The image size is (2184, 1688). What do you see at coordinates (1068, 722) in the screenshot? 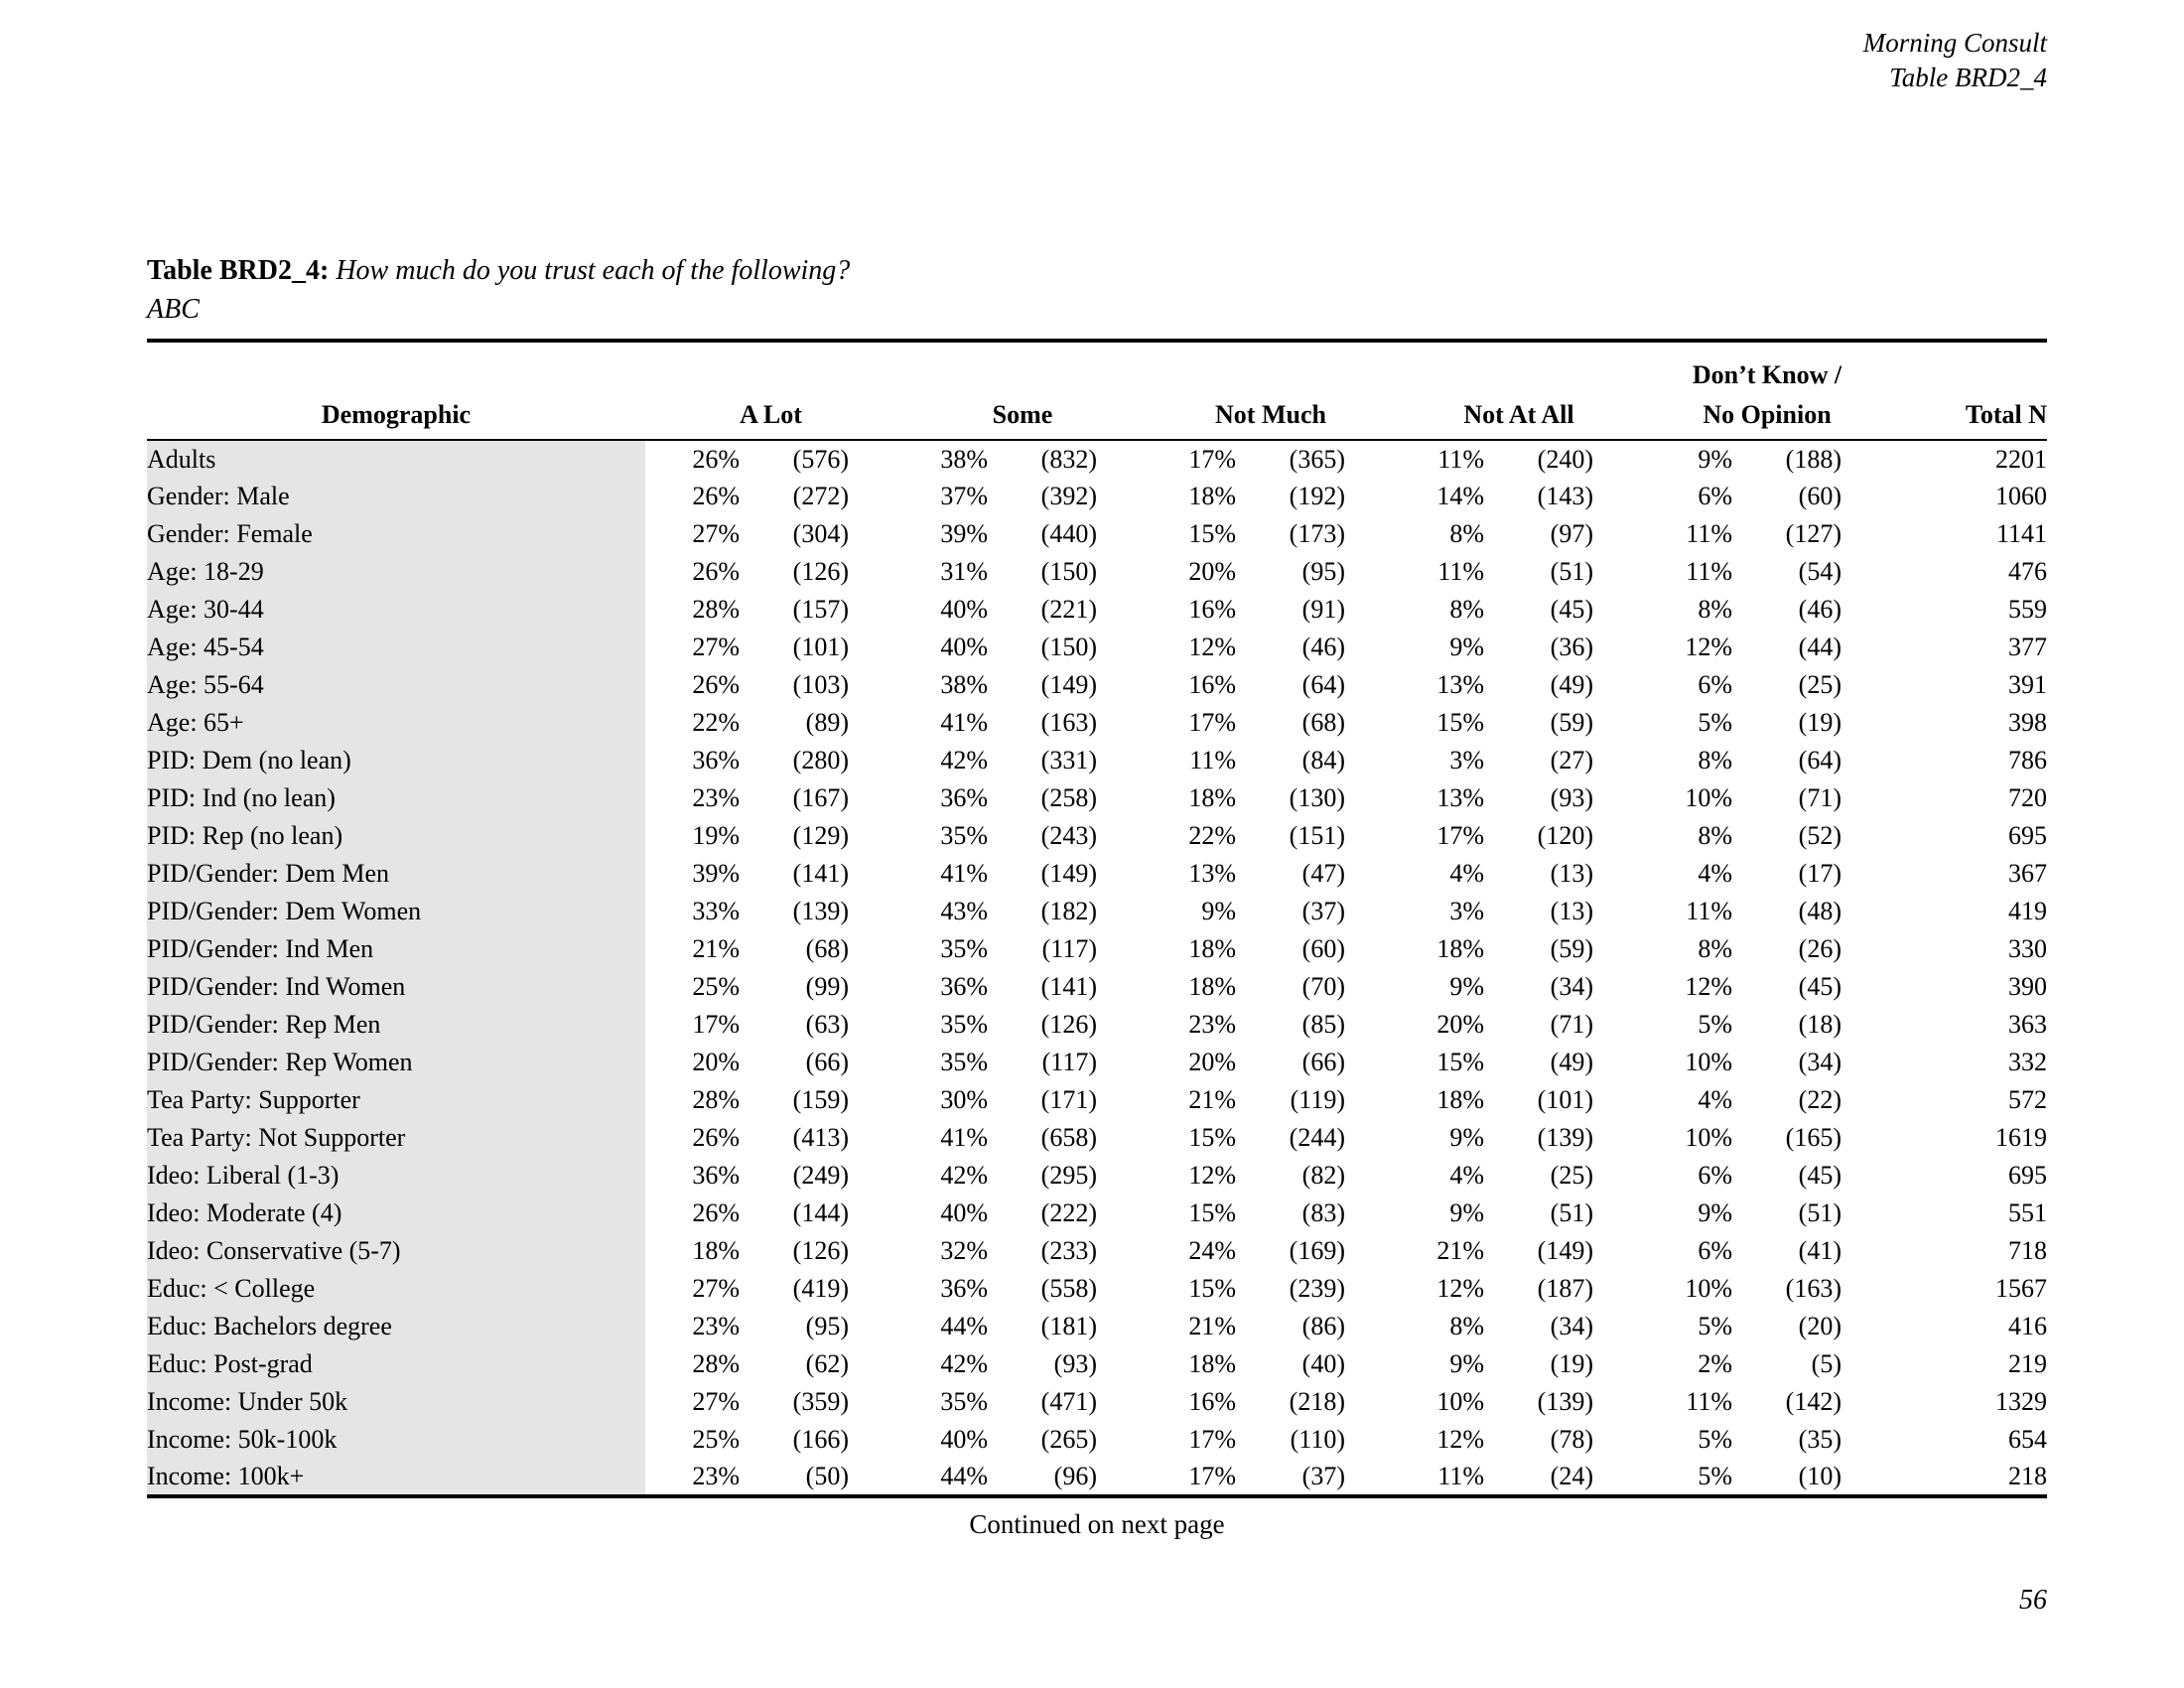
I see `cell-count: (163)` at bounding box center [1068, 722].